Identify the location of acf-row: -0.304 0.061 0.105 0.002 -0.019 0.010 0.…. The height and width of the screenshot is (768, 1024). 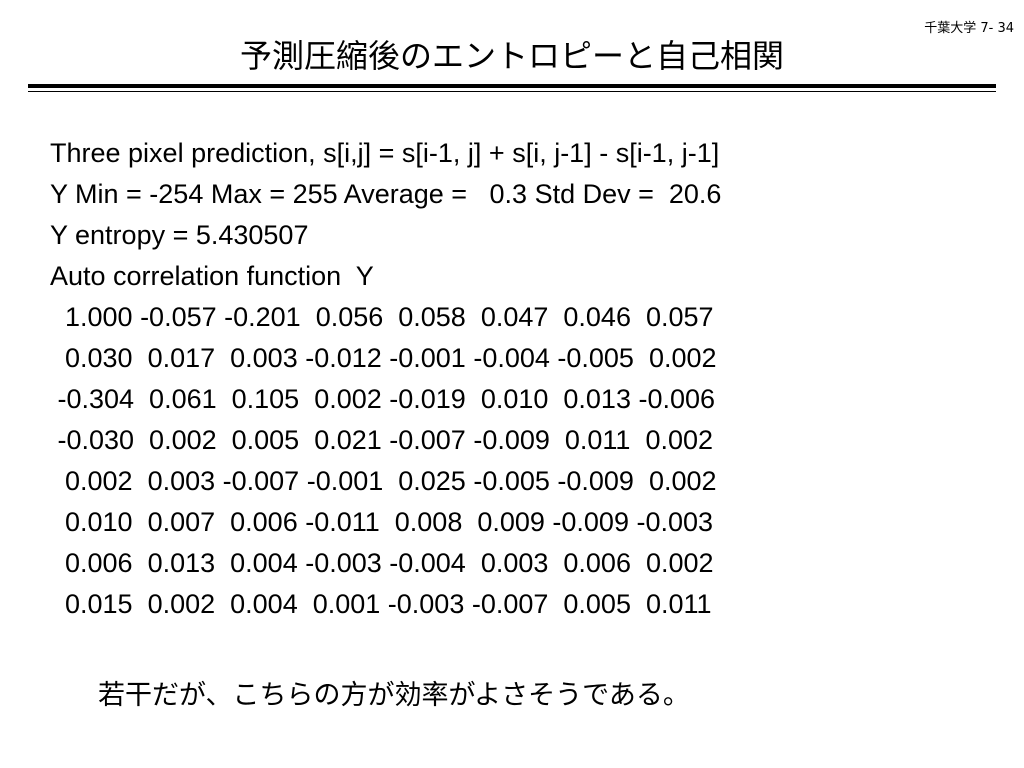
(383, 399).